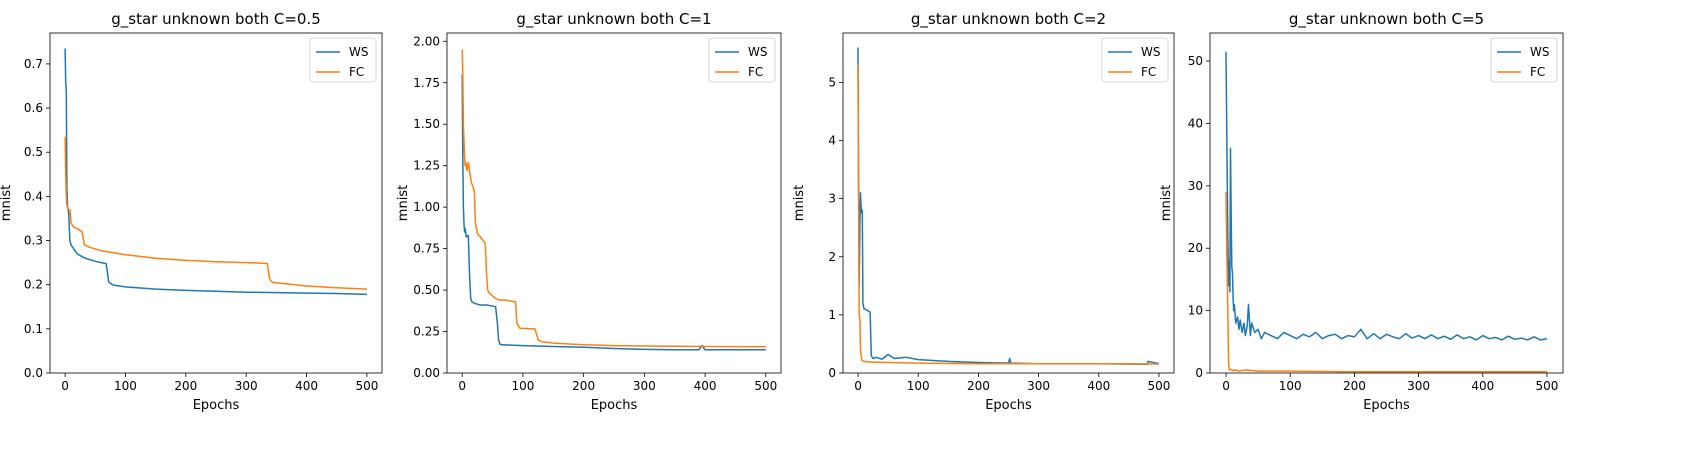 Image resolution: width=1698 pixels, height=452 pixels. Describe the element at coordinates (613, 19) in the screenshot. I see `chart-title: g_star unknown both C=1` at that location.